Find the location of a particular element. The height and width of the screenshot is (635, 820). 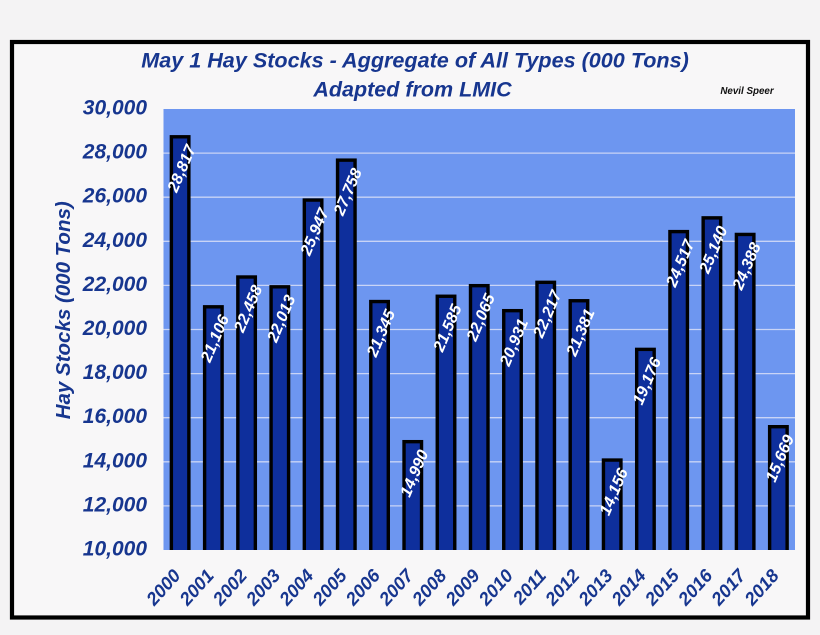

svg-text: 12,000 is located at coordinates (115, 504).